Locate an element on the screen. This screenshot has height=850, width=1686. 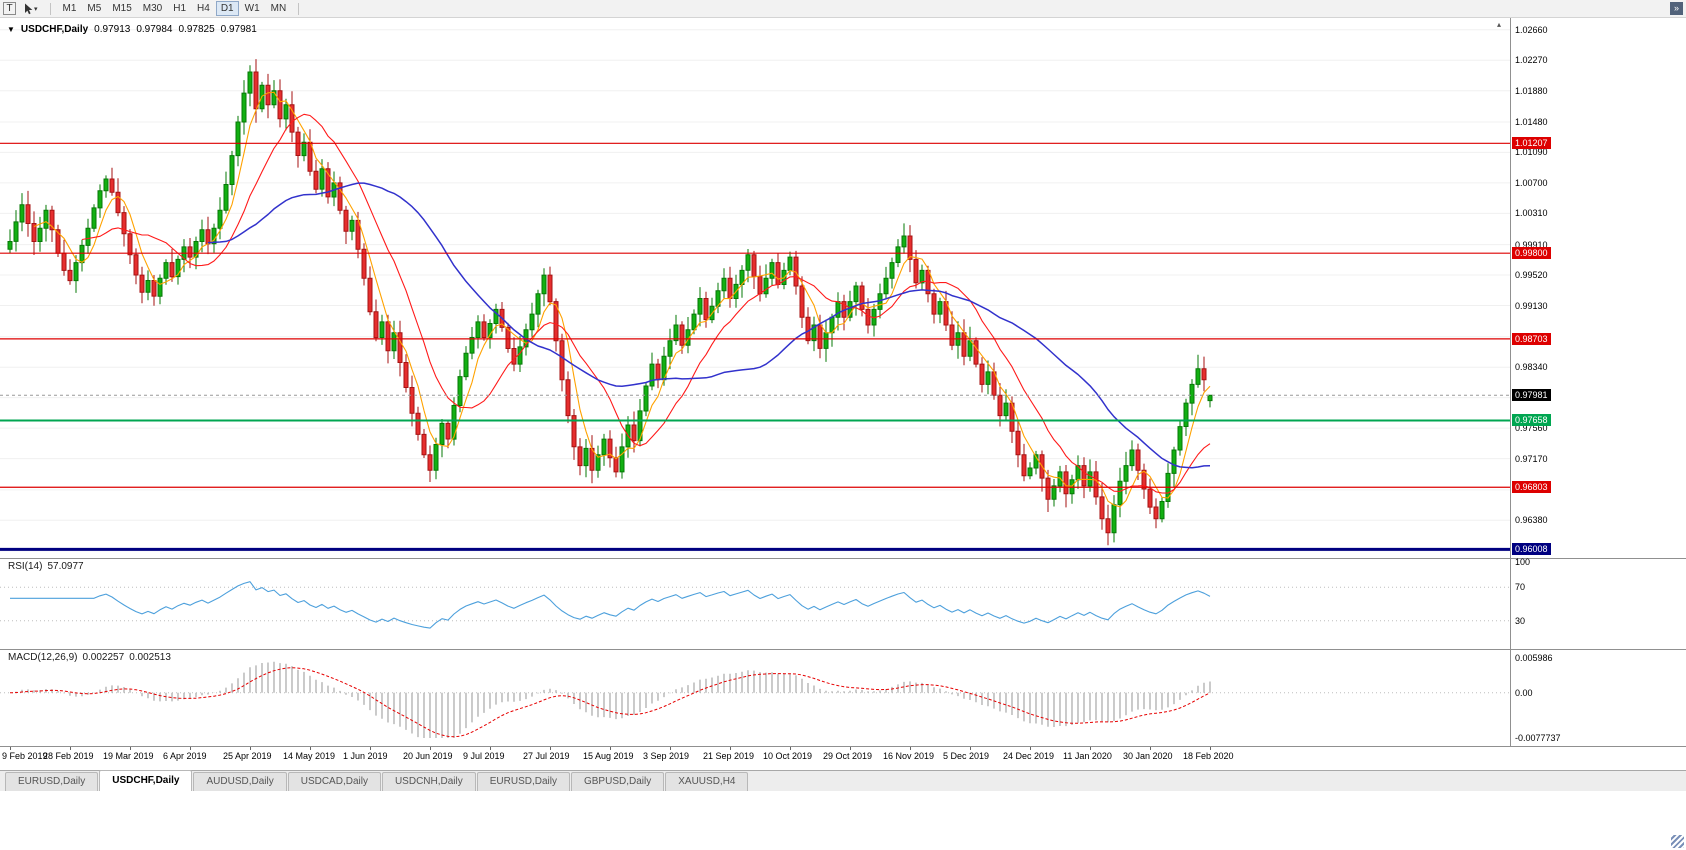
cursor-tool-button: ▾ is located at coordinates (30, 8).